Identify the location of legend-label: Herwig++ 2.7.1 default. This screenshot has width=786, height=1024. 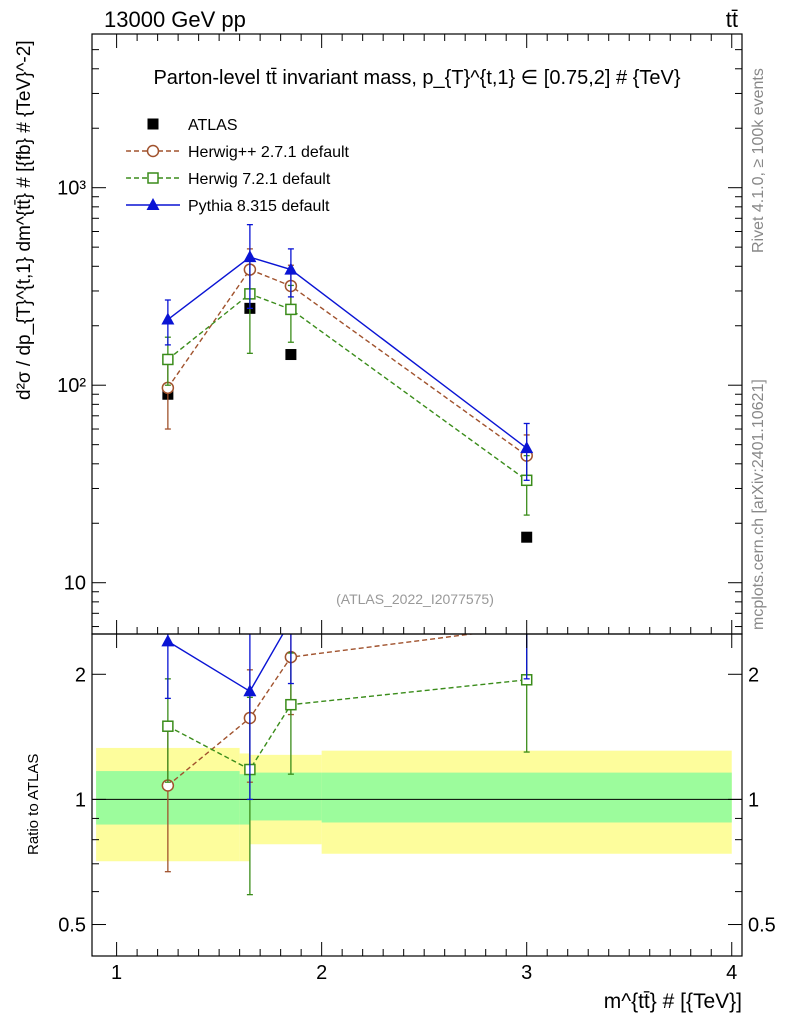
(269, 152).